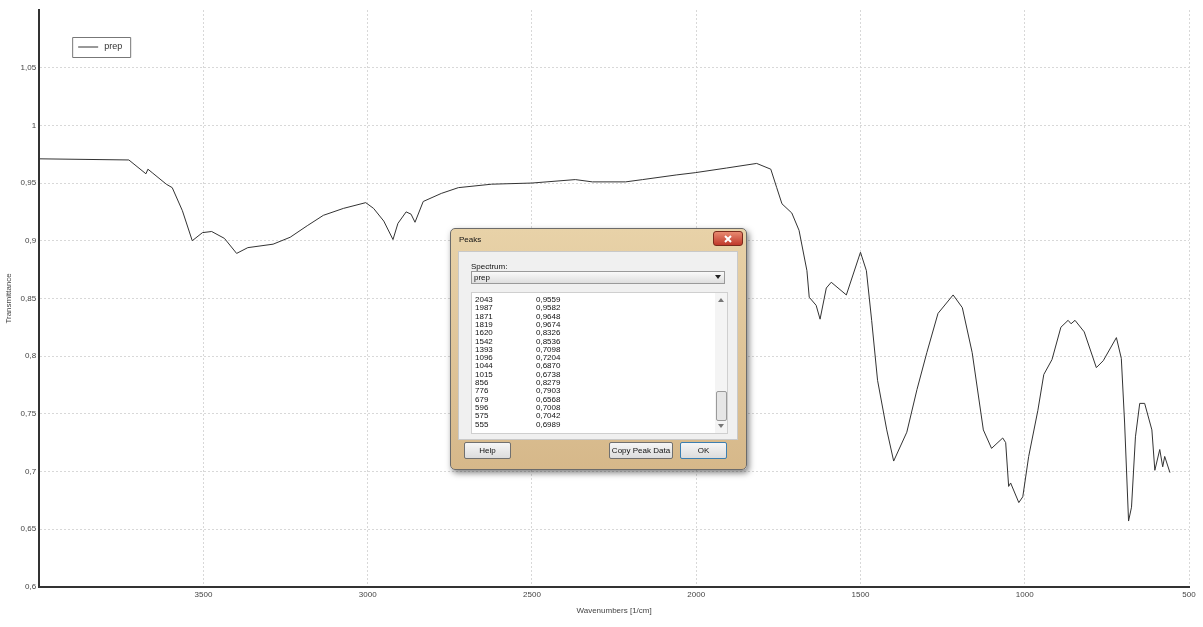  I want to click on annotation: 1015, so click(484, 374).